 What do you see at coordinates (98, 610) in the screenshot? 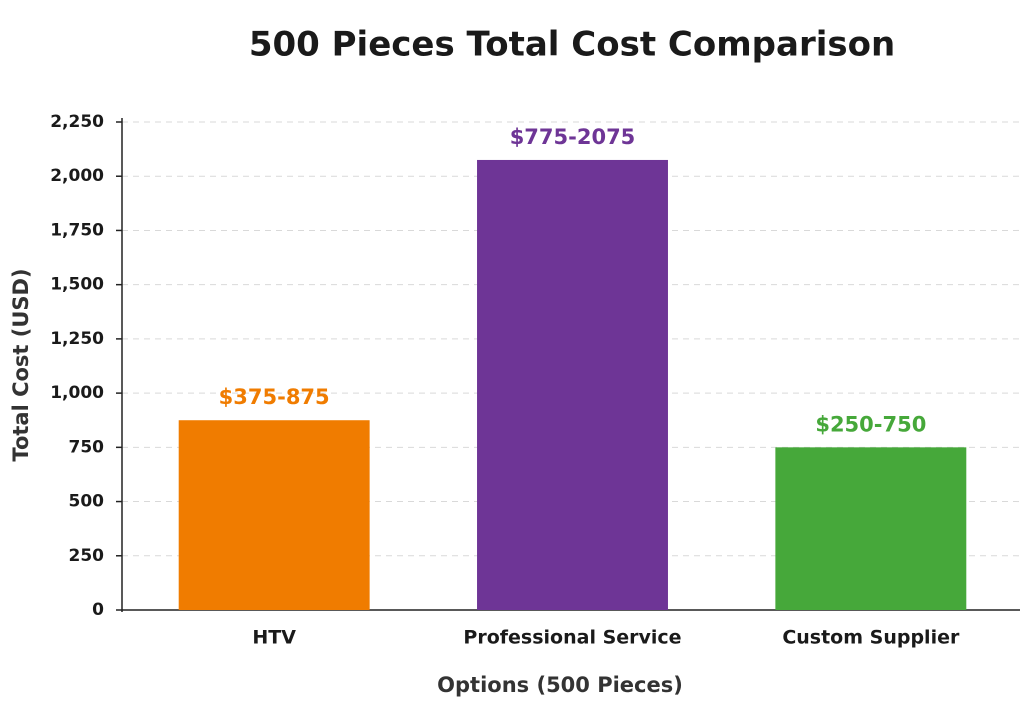
I see `y-tick-label: 0` at bounding box center [98, 610].